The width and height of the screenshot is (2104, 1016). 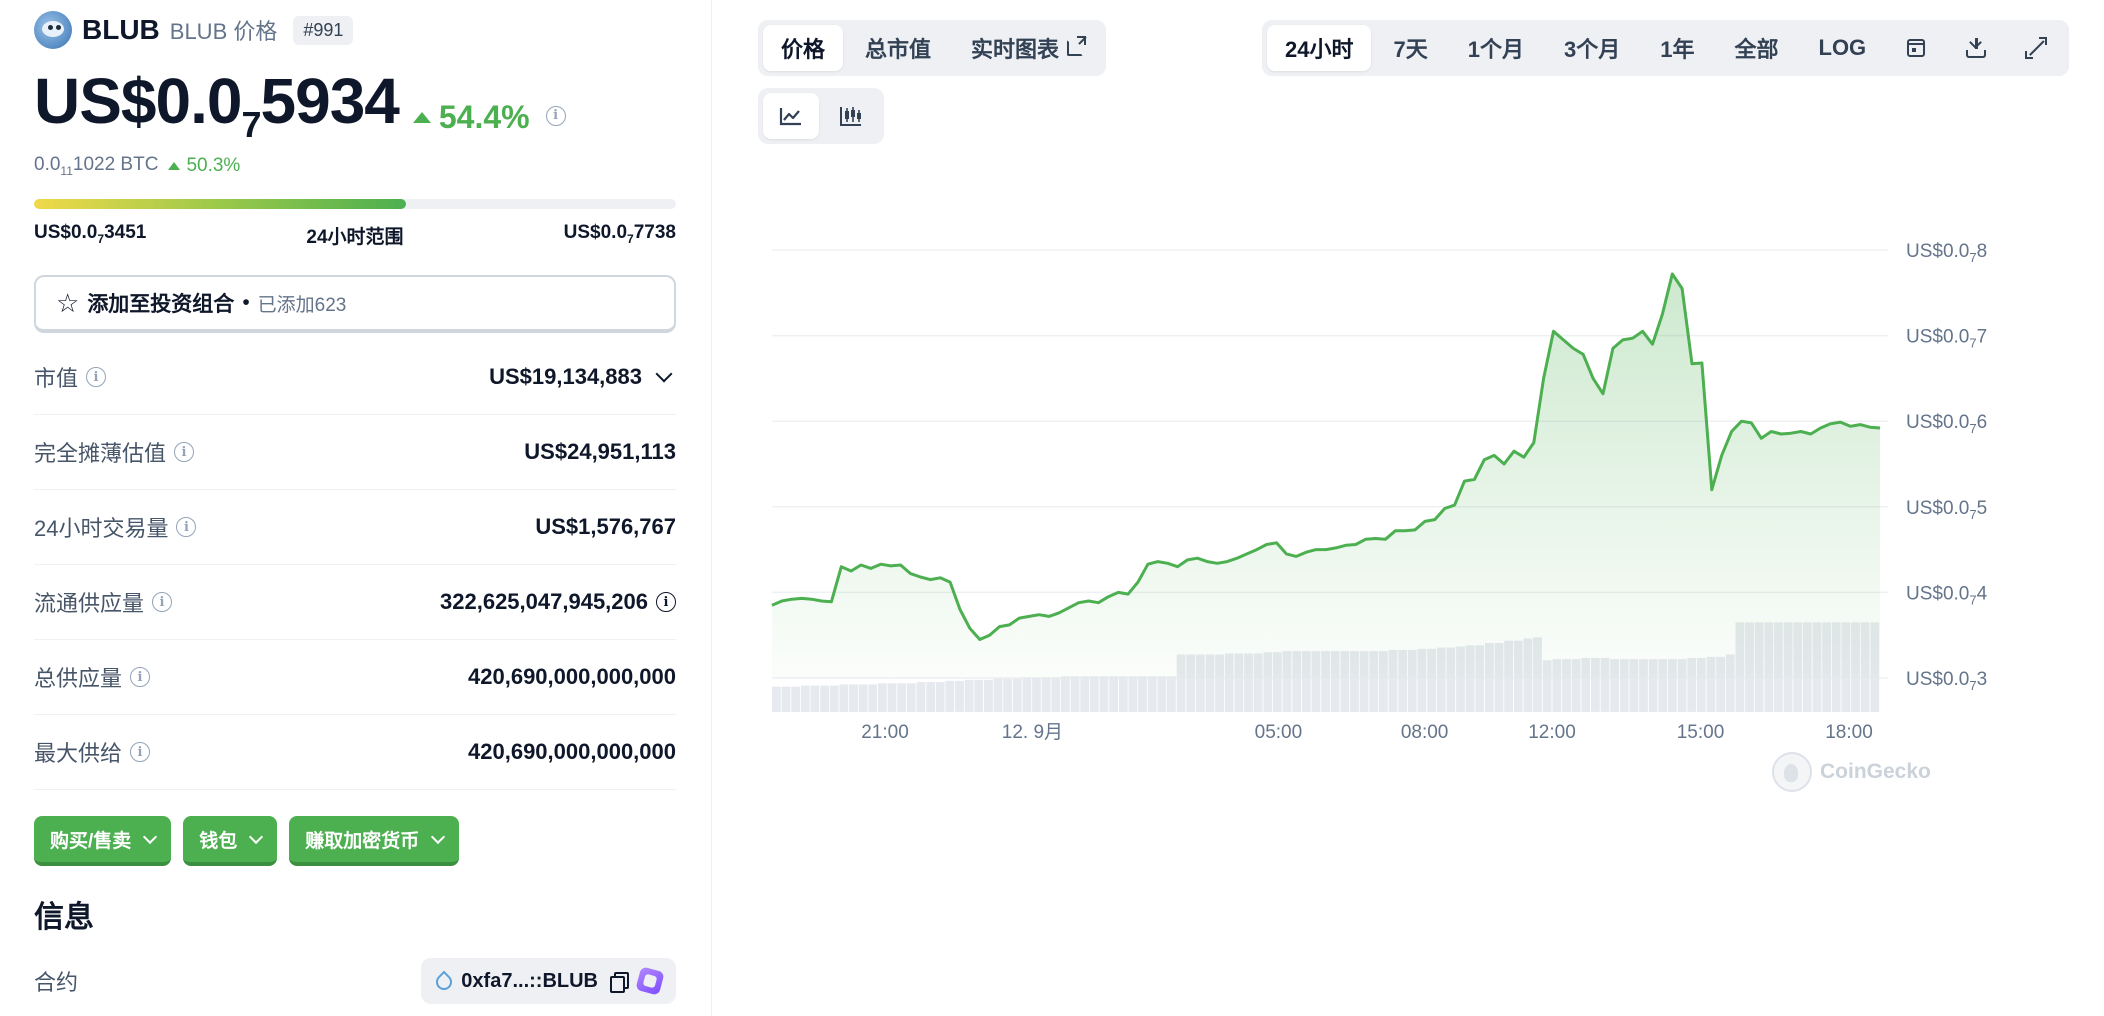 I want to click on tab-log: LOG, so click(x=1842, y=47).